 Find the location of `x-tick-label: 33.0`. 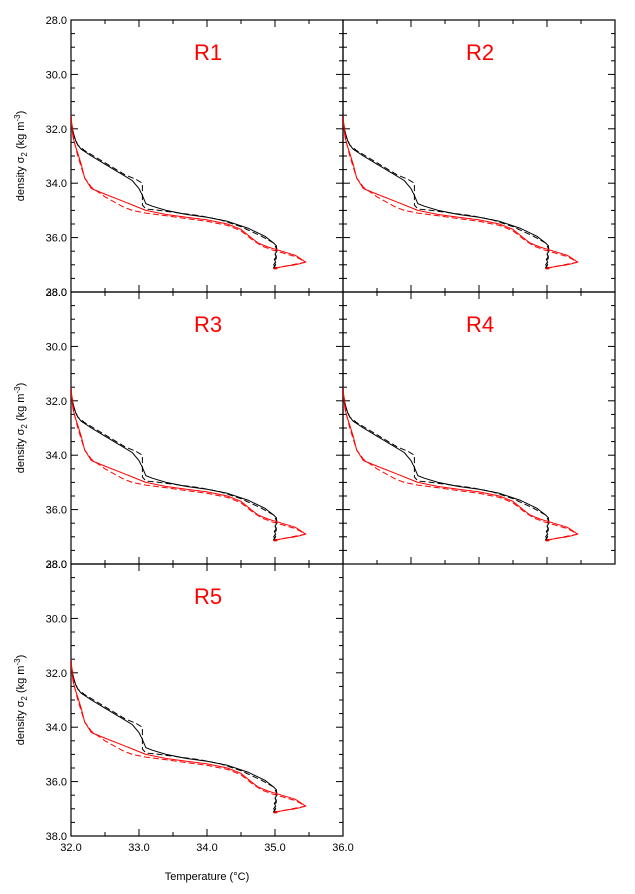

x-tick-label: 33.0 is located at coordinates (138, 848).